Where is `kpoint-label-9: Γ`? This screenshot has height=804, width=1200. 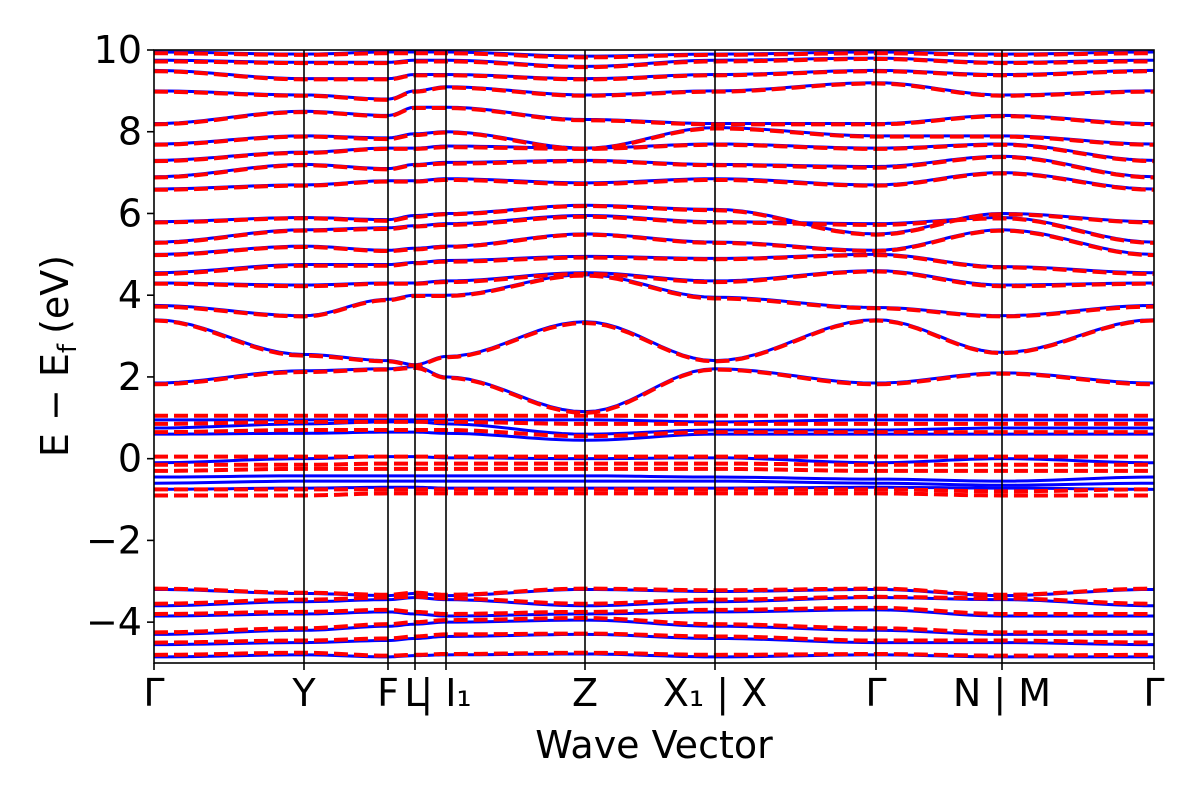
kpoint-label-9: Γ is located at coordinates (1153, 693).